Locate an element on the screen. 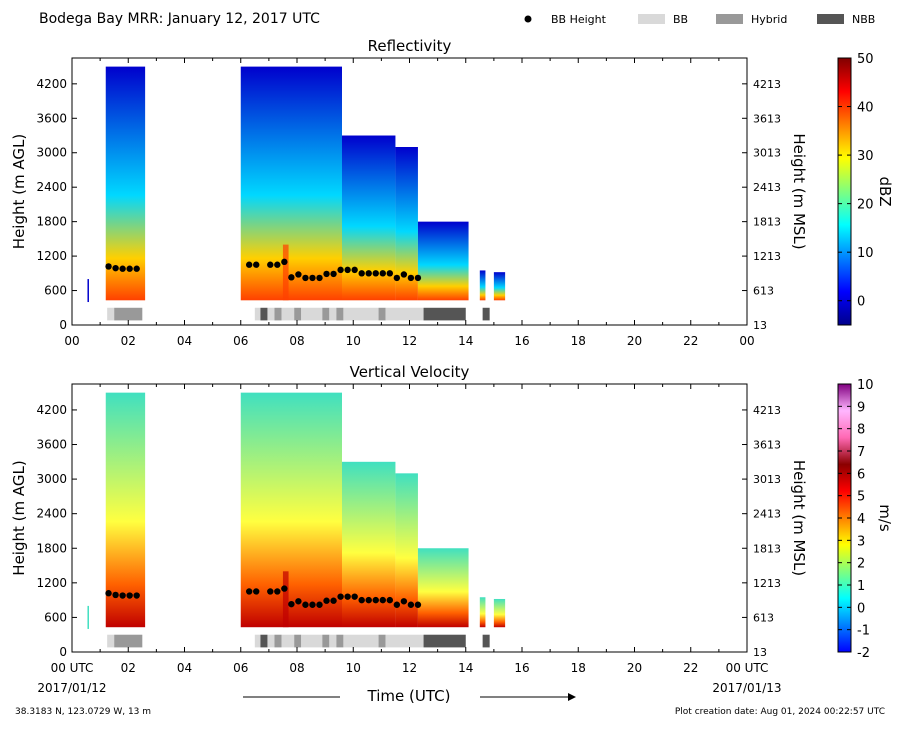  colorbar-tick-label: 5 is located at coordinates (861, 497).